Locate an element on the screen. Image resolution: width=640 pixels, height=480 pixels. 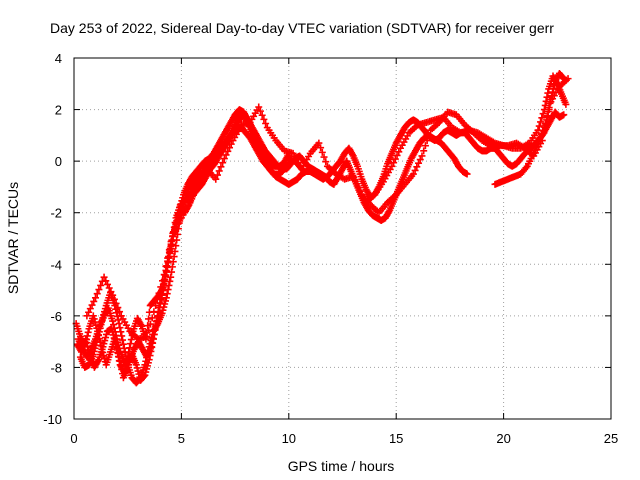
x-axis-label: GPS time / hours is located at coordinates (341, 466).